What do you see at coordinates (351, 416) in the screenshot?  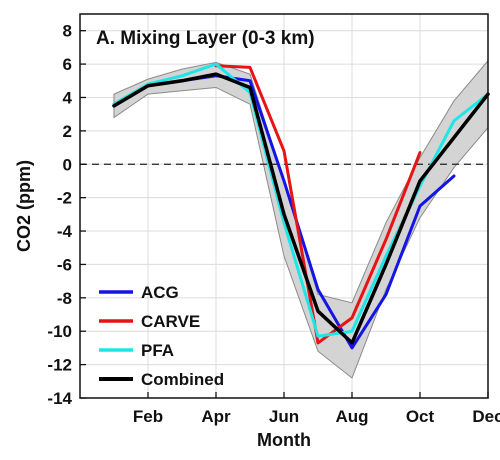 I see `x-tick-label: Aug` at bounding box center [351, 416].